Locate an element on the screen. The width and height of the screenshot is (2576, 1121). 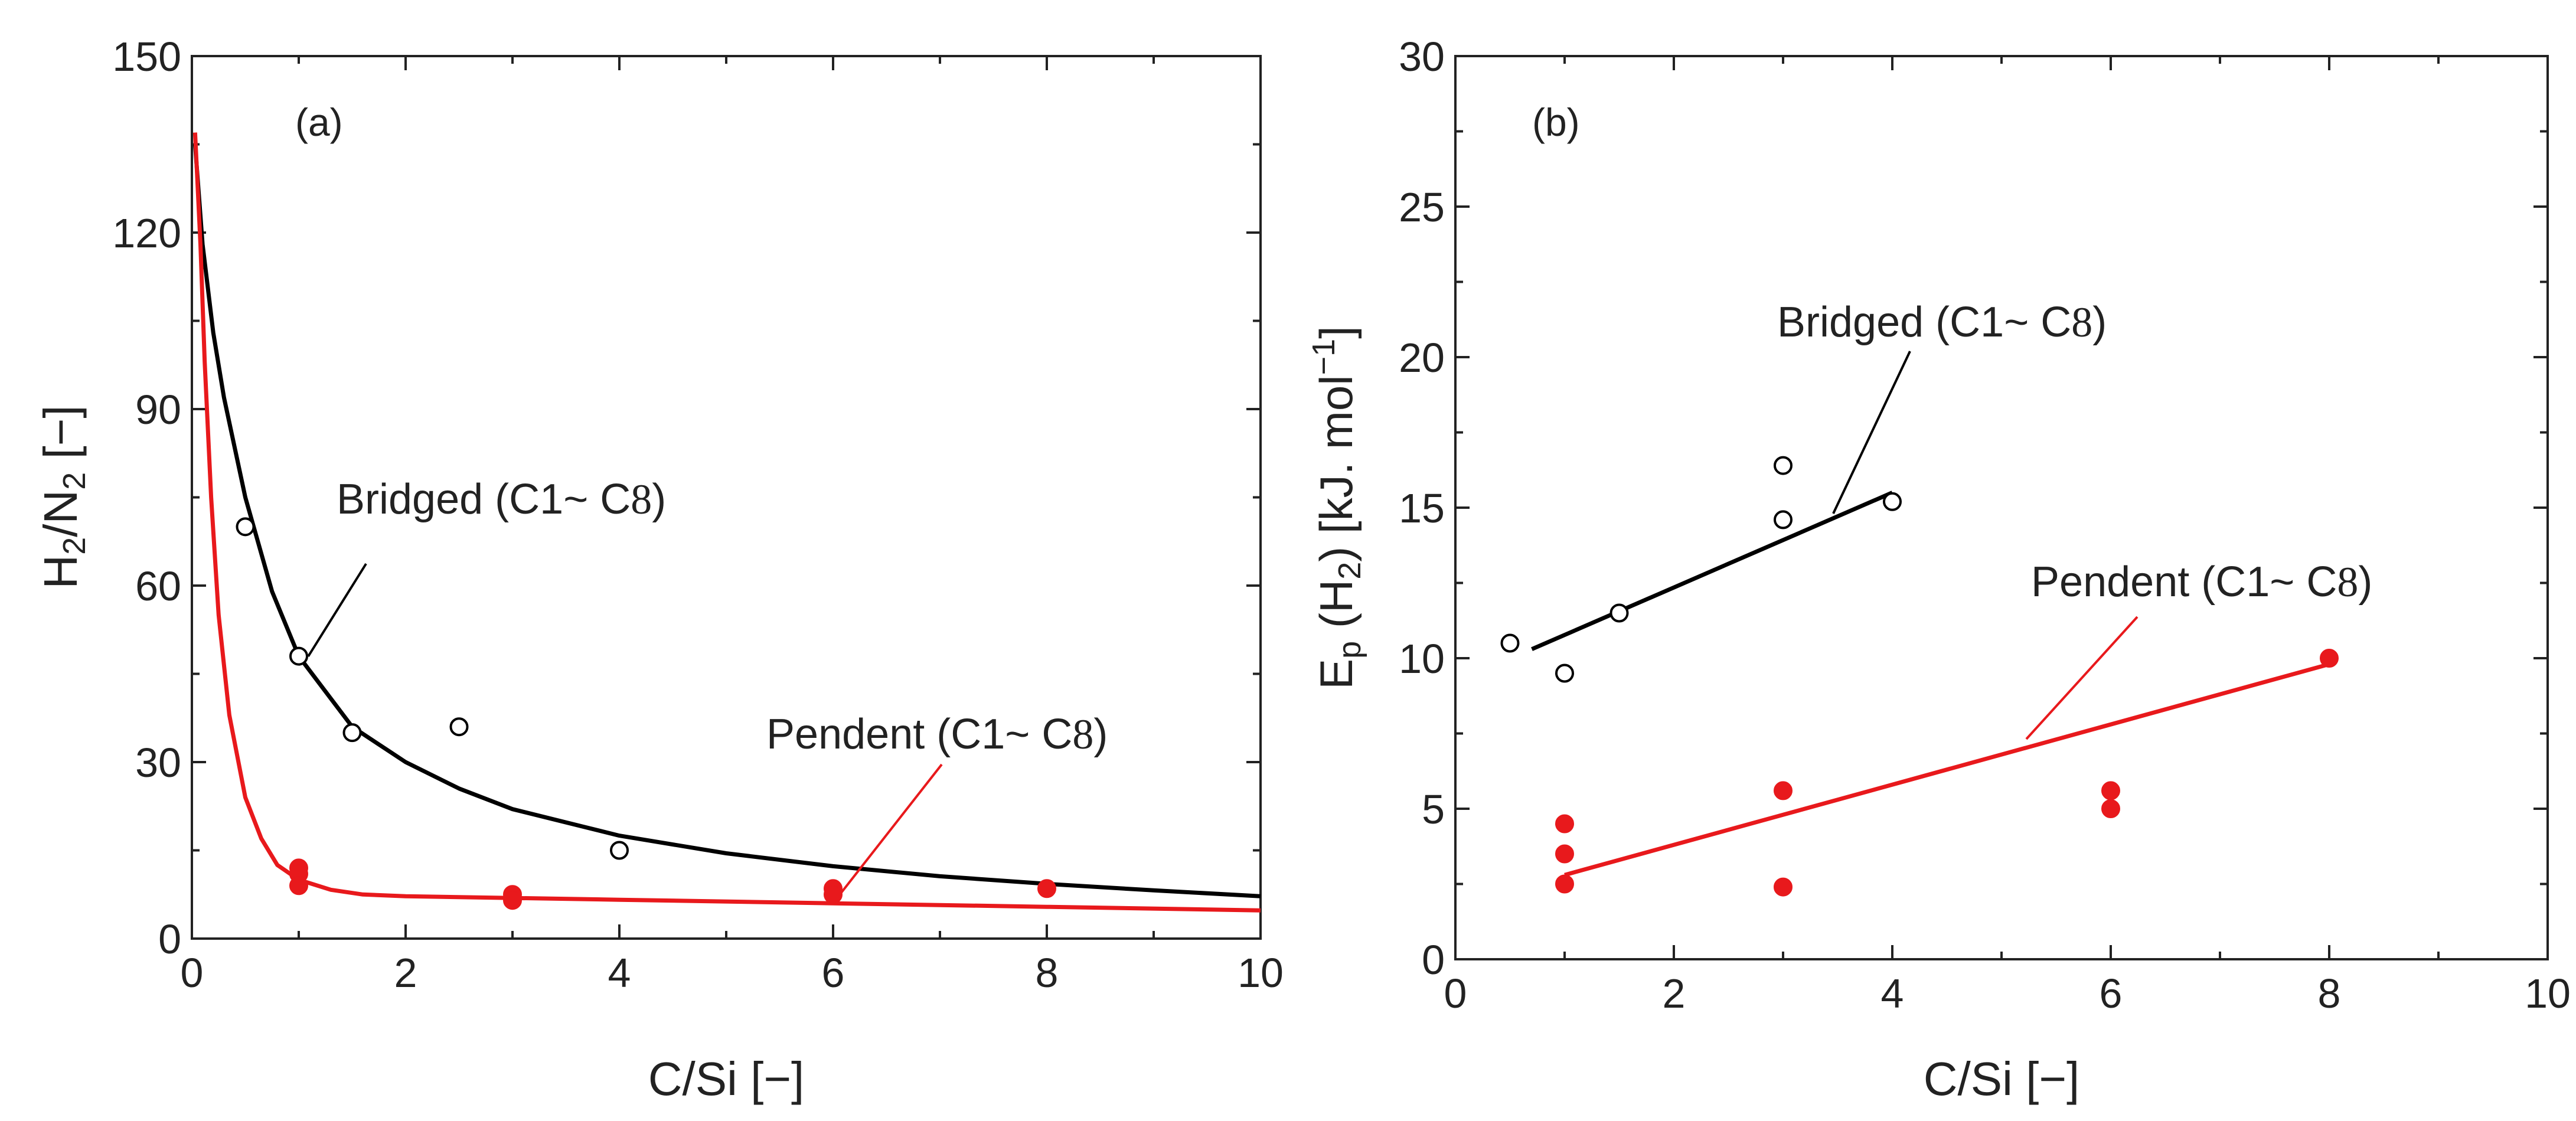
panel-b-x-tick-label: 10 is located at coordinates (2548, 993).